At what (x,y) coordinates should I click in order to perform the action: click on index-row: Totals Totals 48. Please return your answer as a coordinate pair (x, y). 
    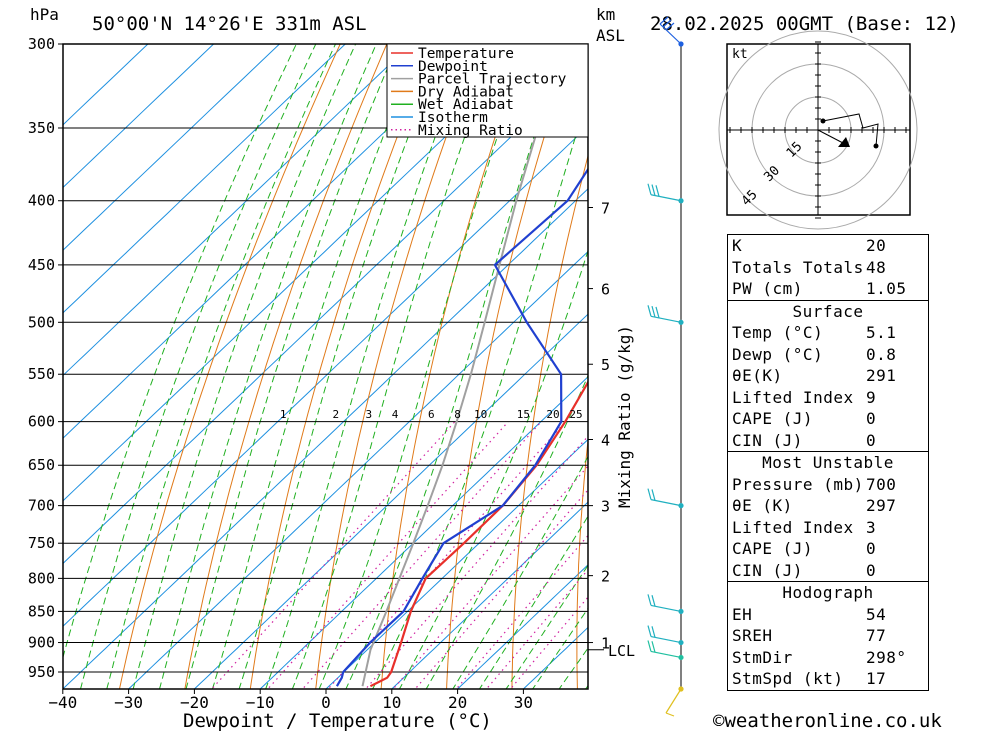
    Looking at the image, I should click on (828, 268).